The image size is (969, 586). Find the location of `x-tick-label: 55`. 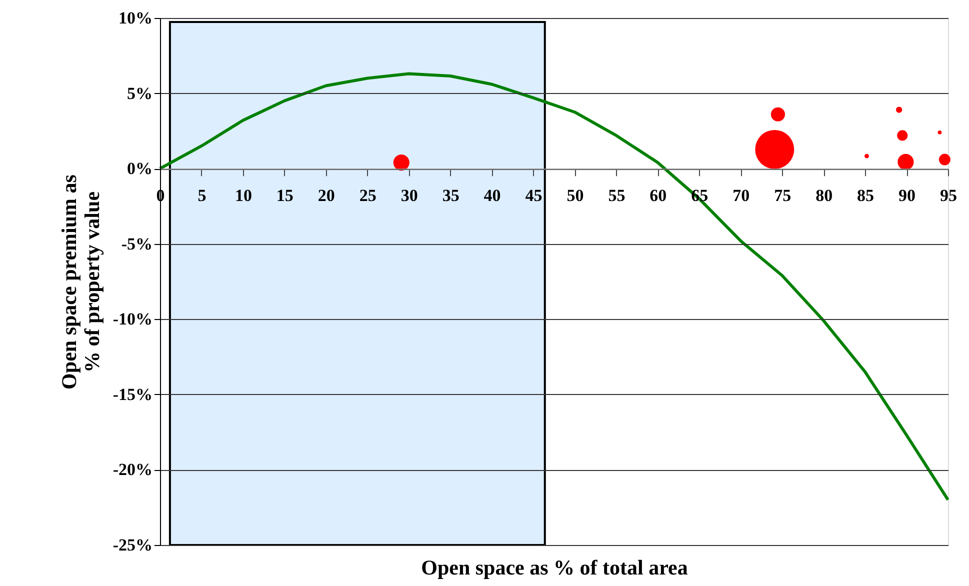

x-tick-label: 55 is located at coordinates (617, 196).